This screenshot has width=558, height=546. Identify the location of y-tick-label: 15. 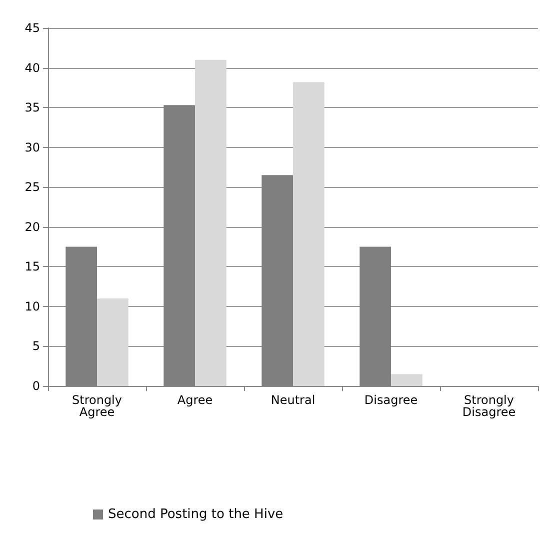
(32, 267).